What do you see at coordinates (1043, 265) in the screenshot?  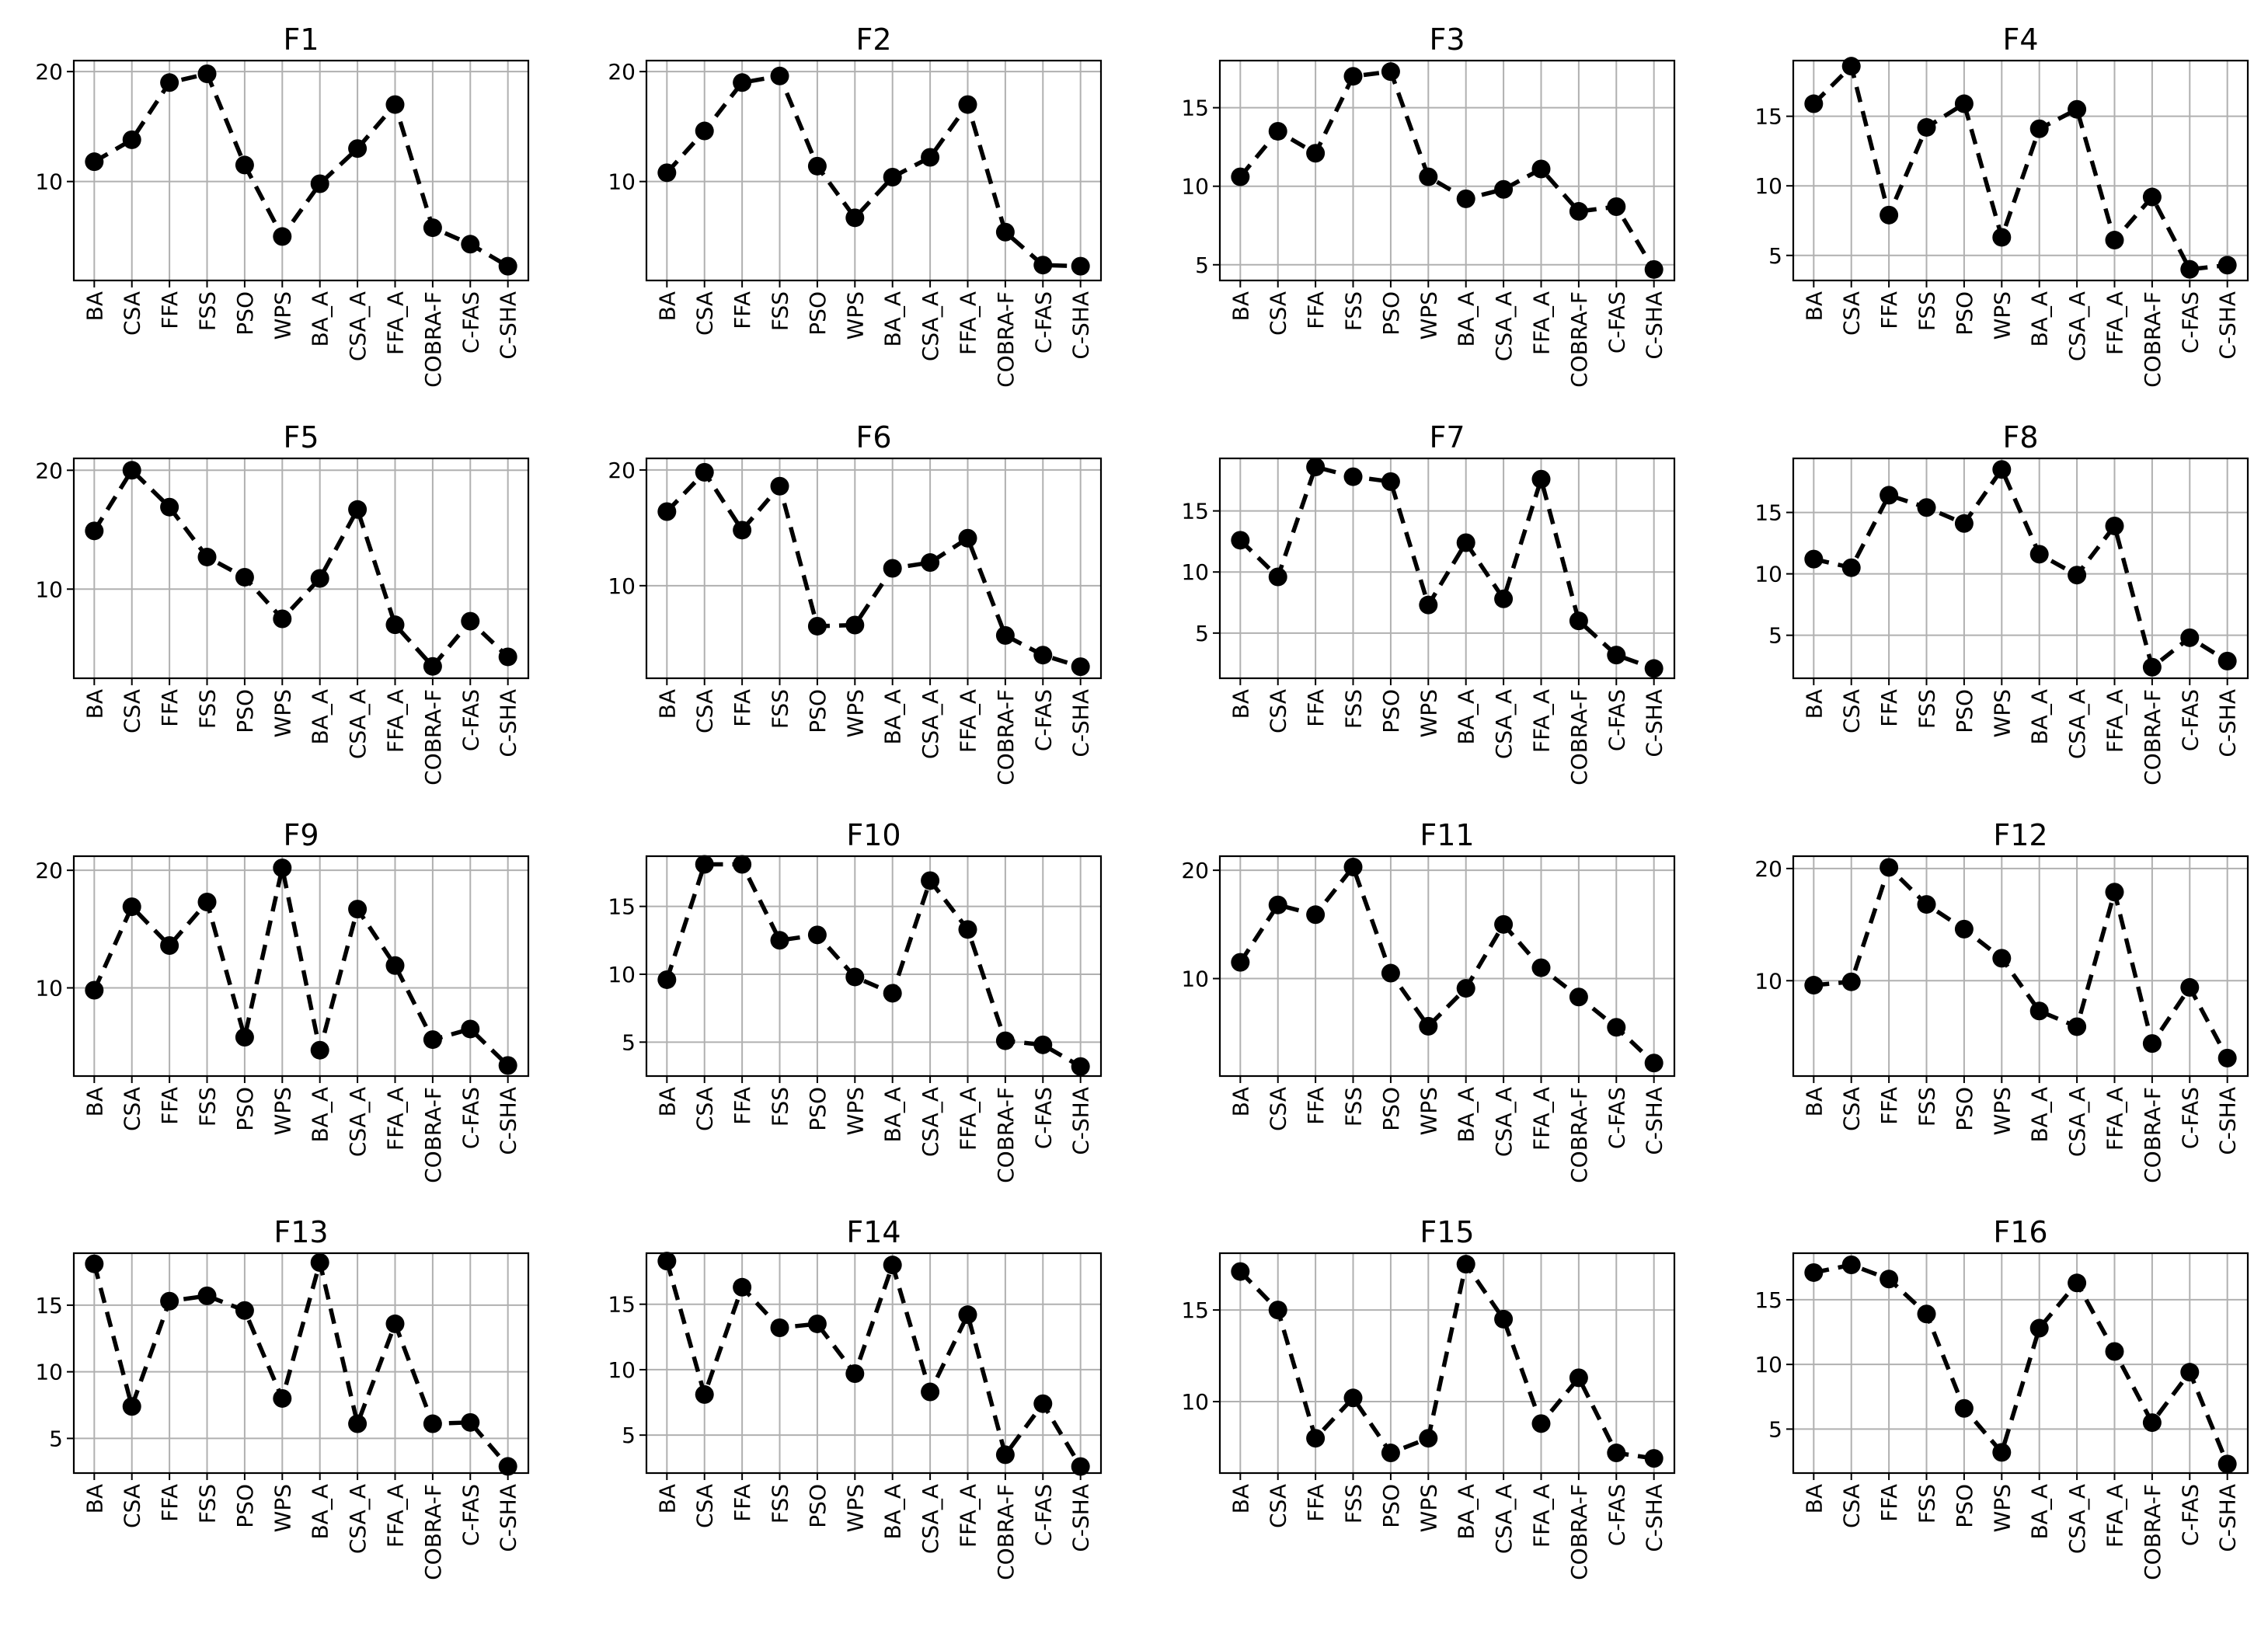 I see `data-point-c-fas` at bounding box center [1043, 265].